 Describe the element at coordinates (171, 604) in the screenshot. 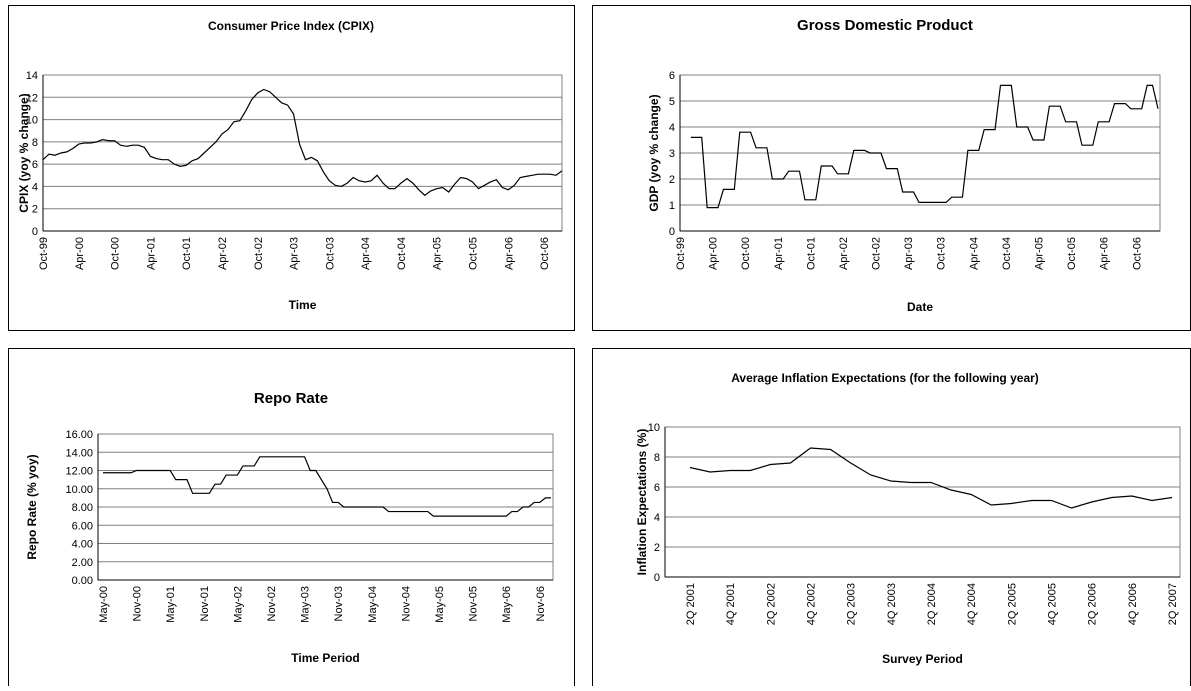

I see `x-tick-label: May-01` at that location.